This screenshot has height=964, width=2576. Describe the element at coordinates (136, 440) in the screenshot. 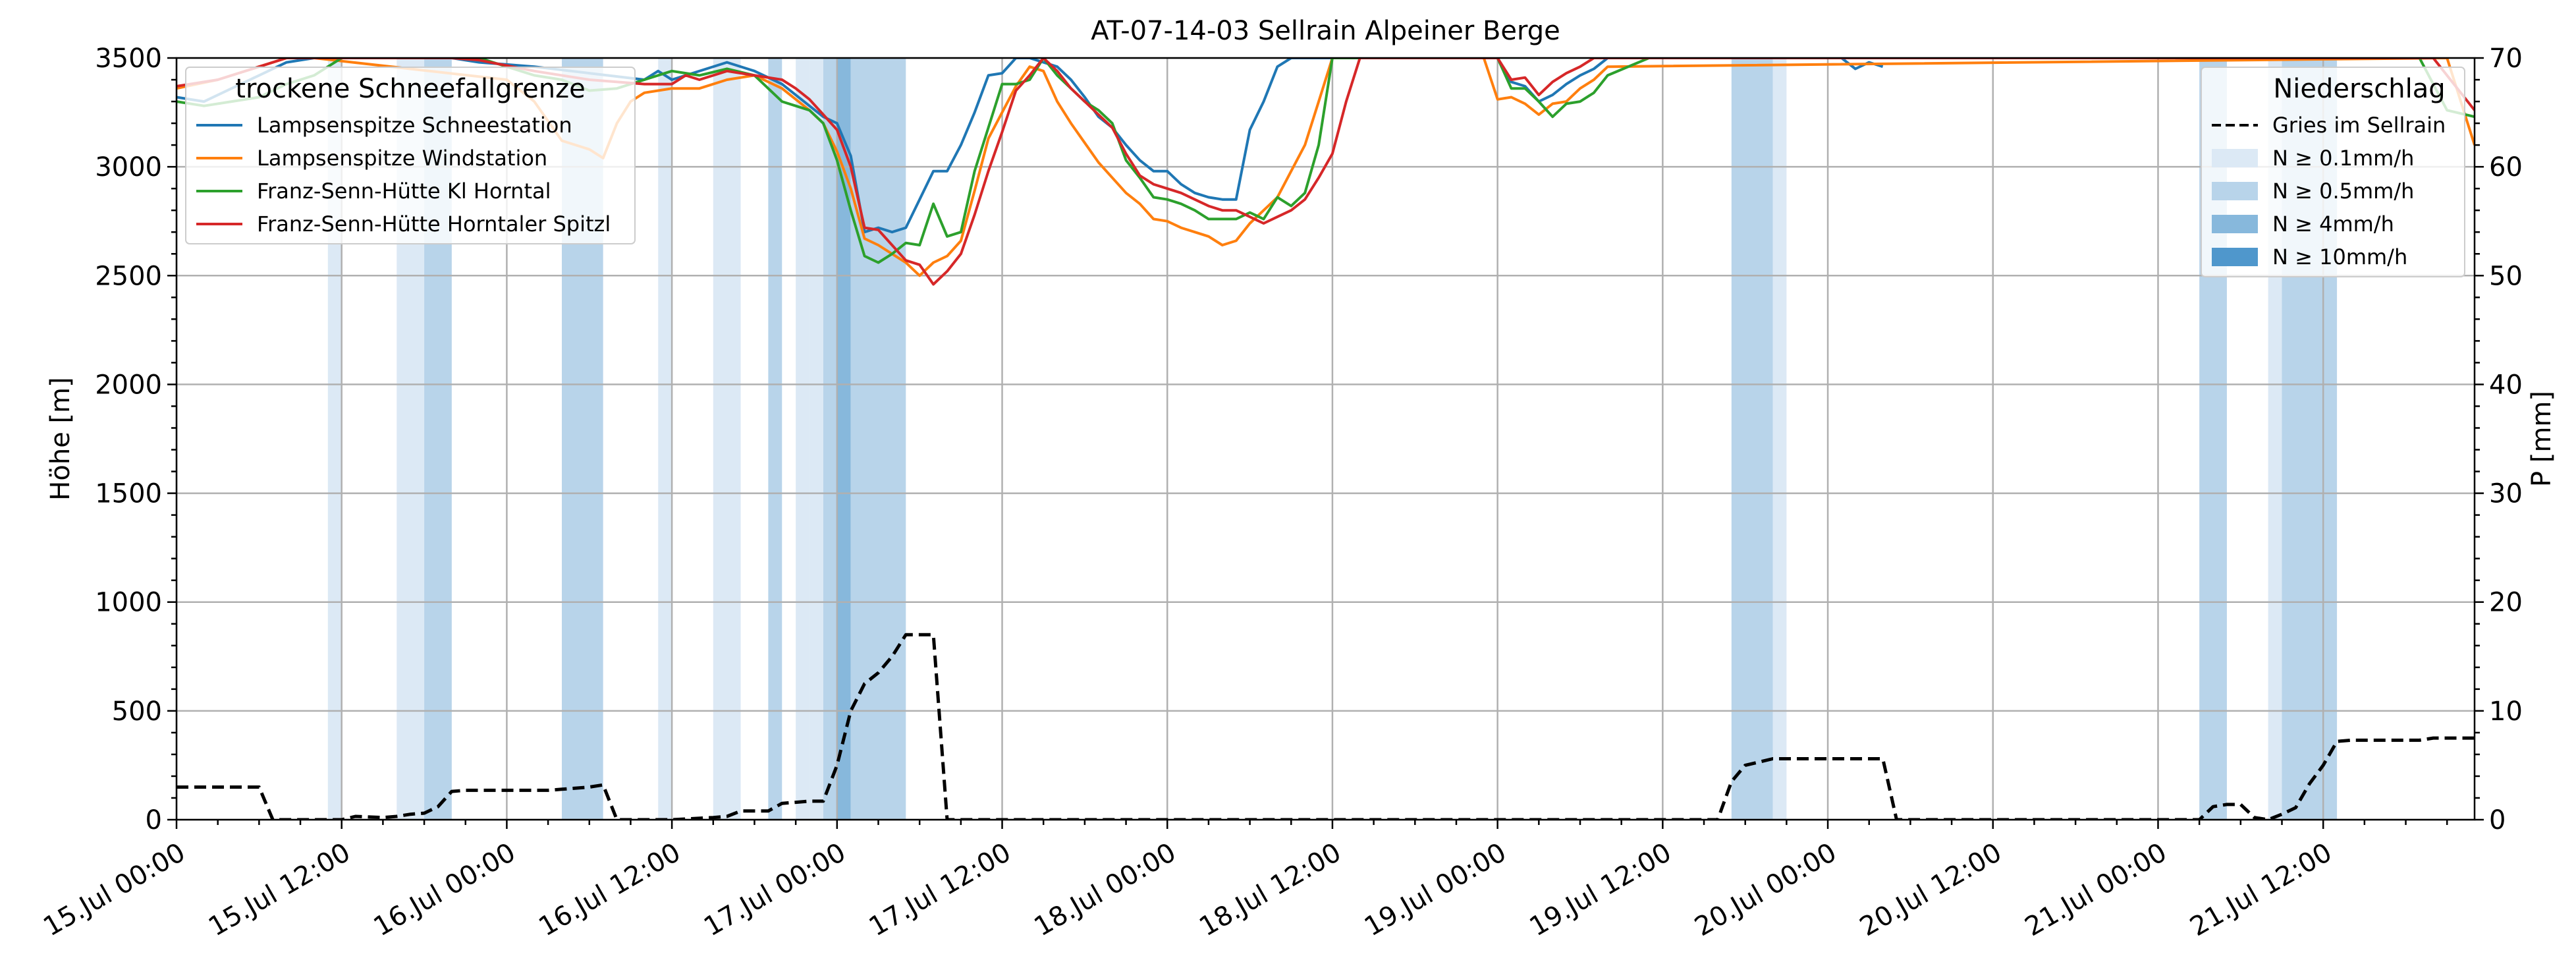

I see `y-axis-left-ticks: 0 500 1000 1500 2000 2500 3000 3500` at that location.